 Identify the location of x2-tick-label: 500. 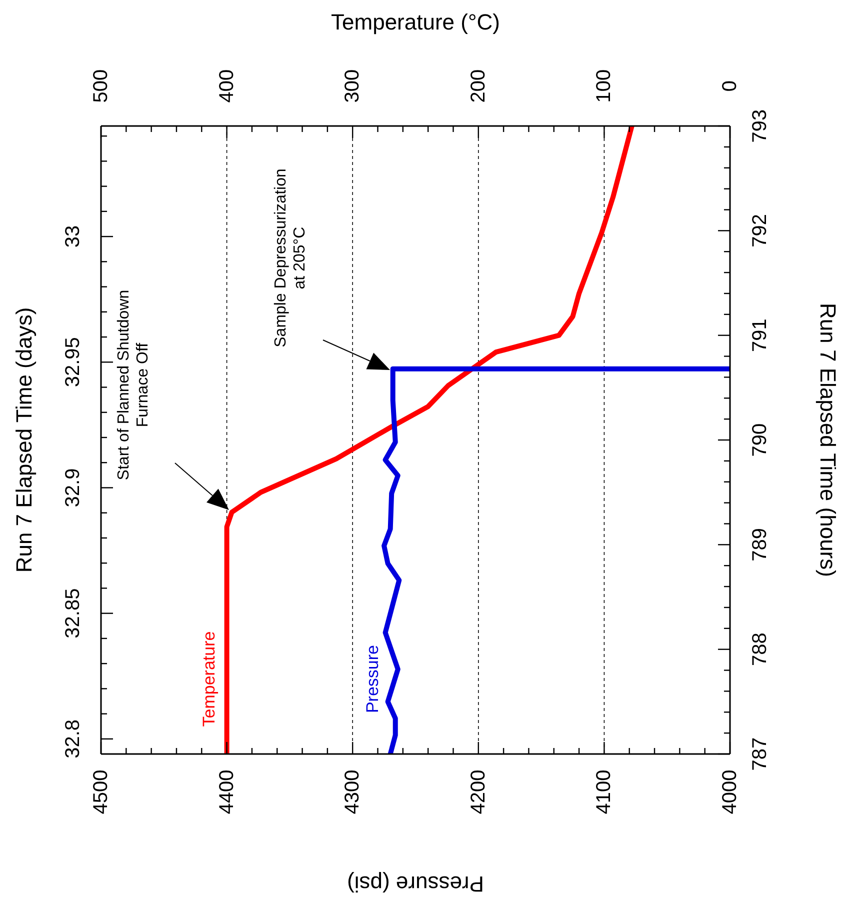
(101, 86).